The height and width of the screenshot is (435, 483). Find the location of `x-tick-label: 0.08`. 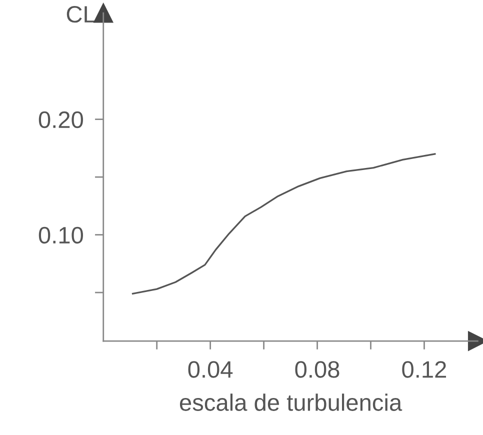

x-tick-label: 0.08 is located at coordinates (317, 369).